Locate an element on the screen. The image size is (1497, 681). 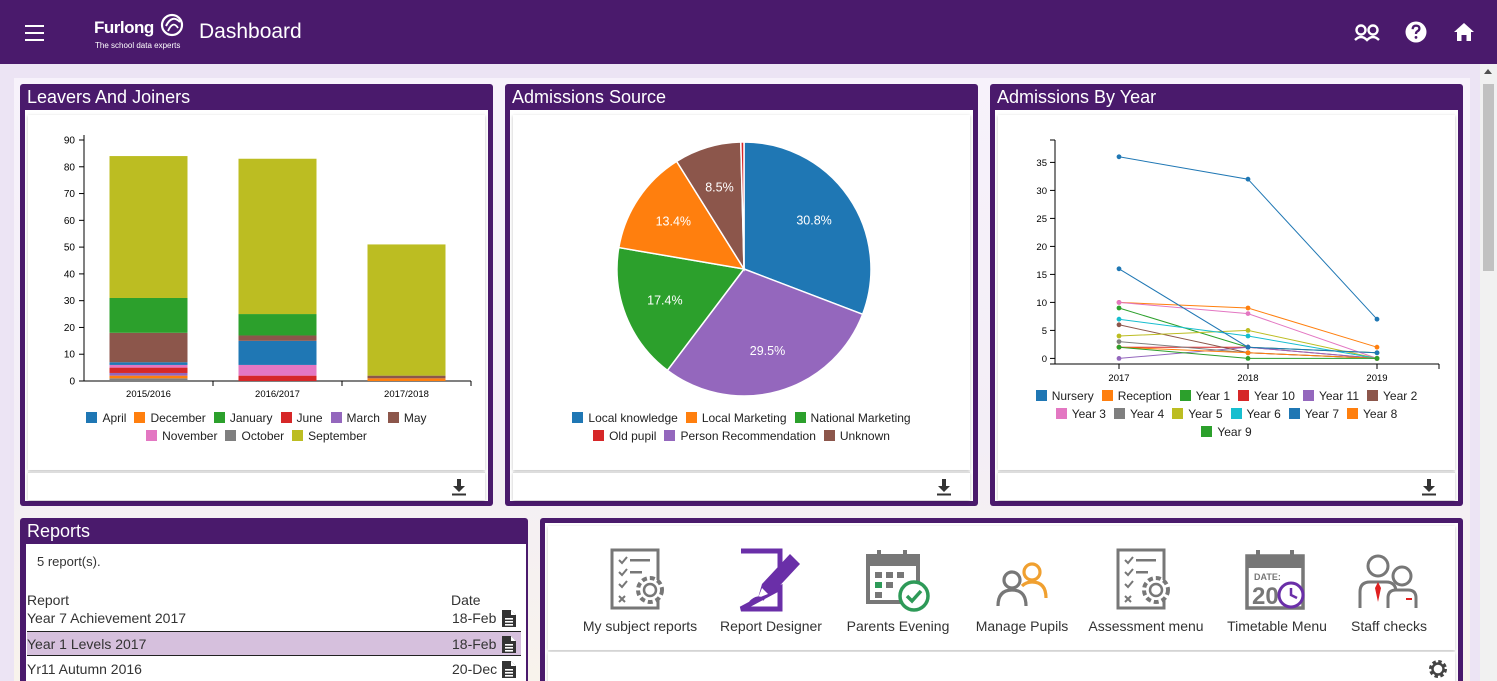
legend-item: September is located at coordinates (329, 436).